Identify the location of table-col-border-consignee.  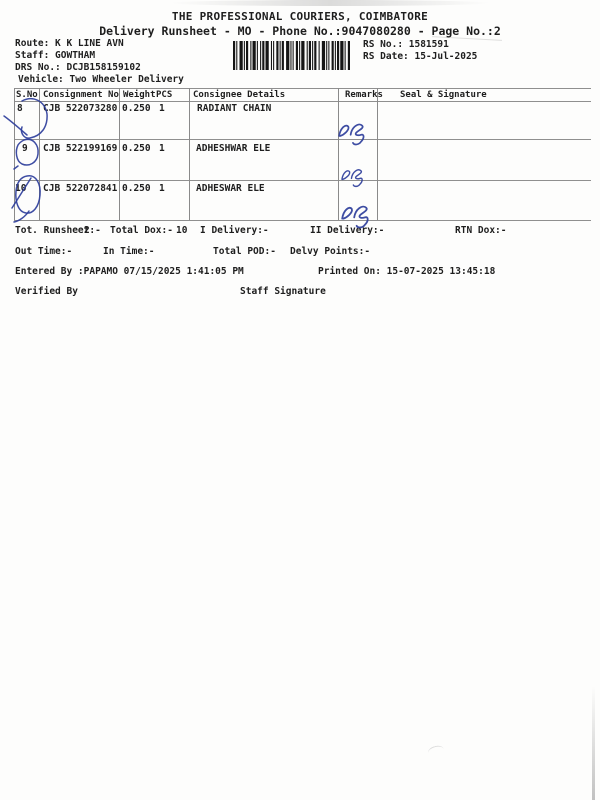
(338, 154).